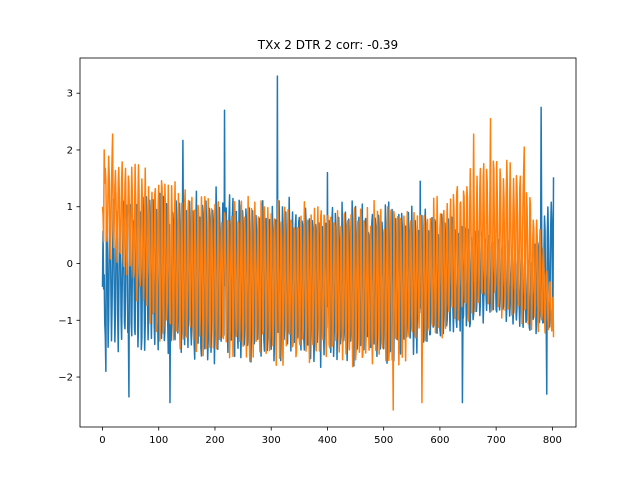  What do you see at coordinates (552, 440) in the screenshot?
I see `x-tick-label: 800` at bounding box center [552, 440].